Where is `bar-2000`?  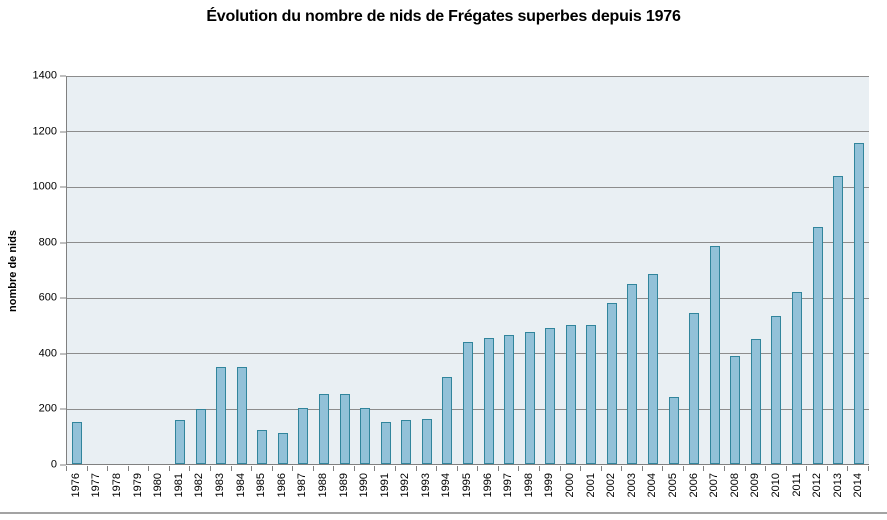
bar-2000 is located at coordinates (570, 394).